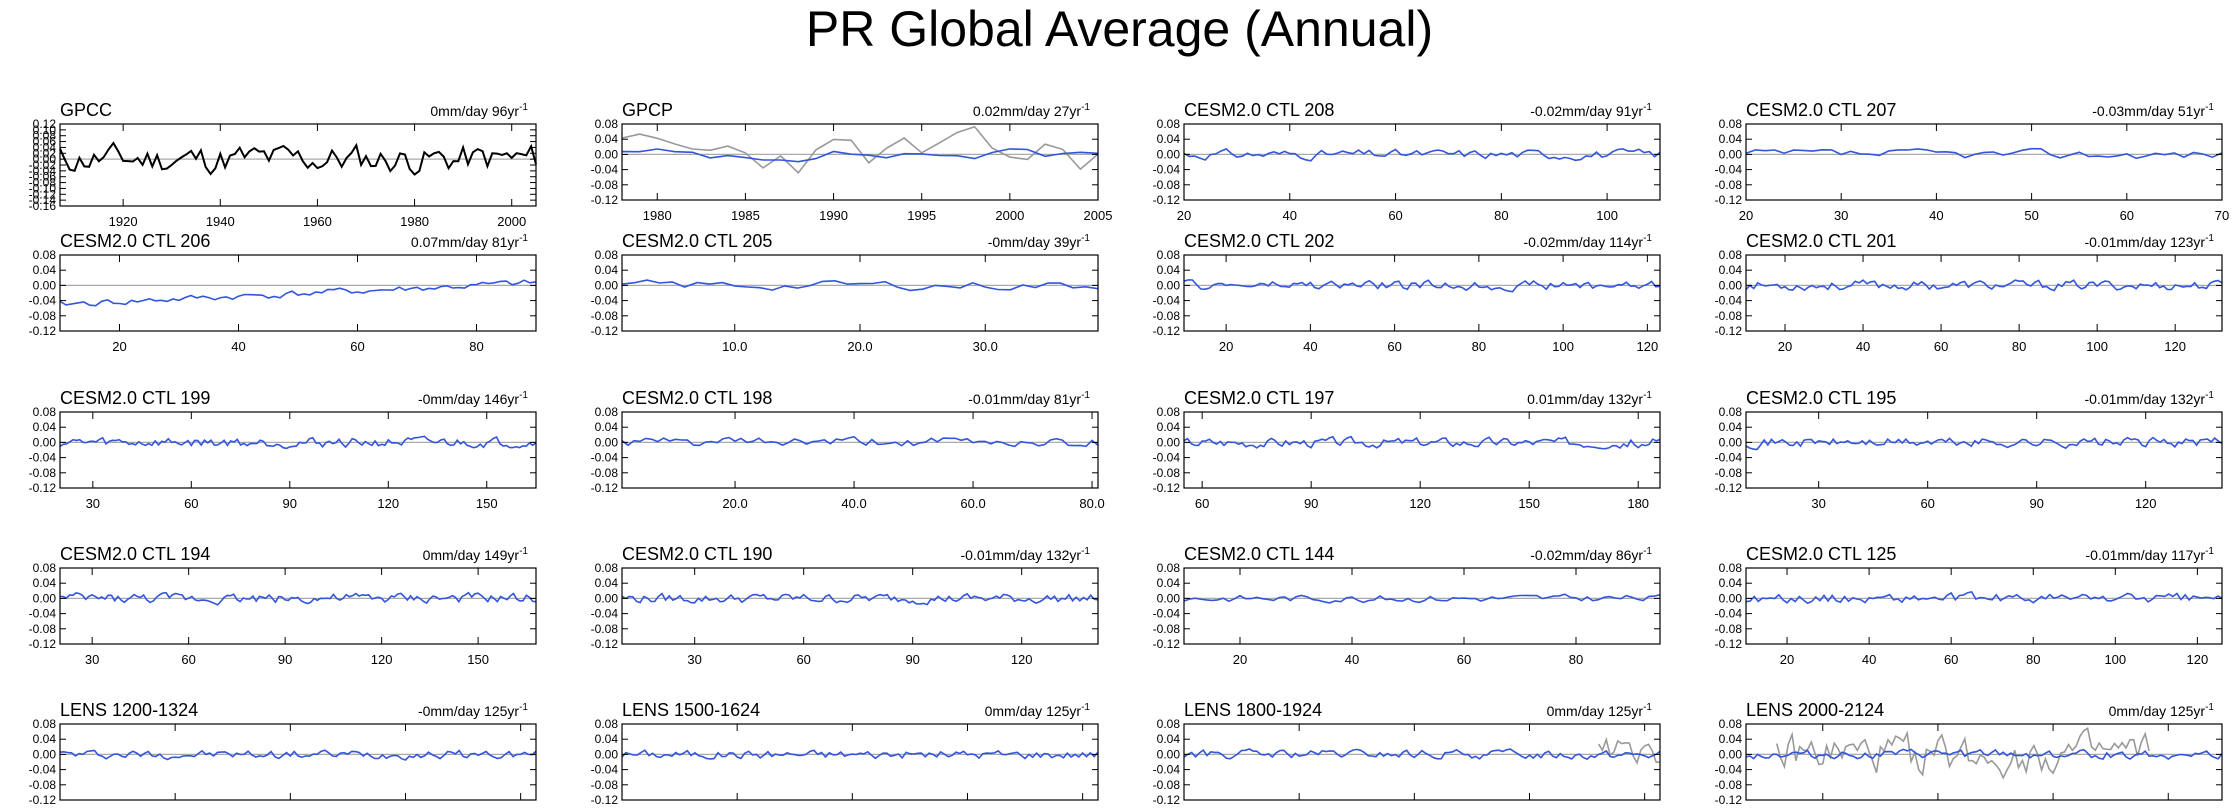  I want to click on x-tick-label: 120, so click(1648, 346).